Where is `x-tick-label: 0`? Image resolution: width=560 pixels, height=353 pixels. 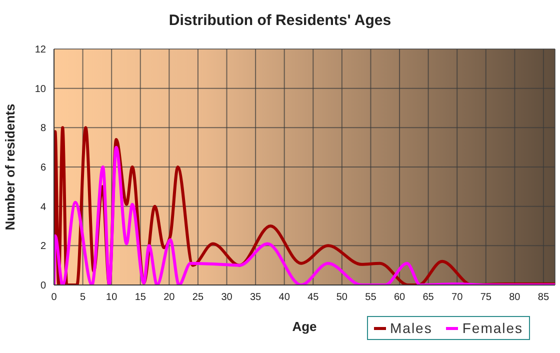
x-tick-label: 0 is located at coordinates (54, 298).